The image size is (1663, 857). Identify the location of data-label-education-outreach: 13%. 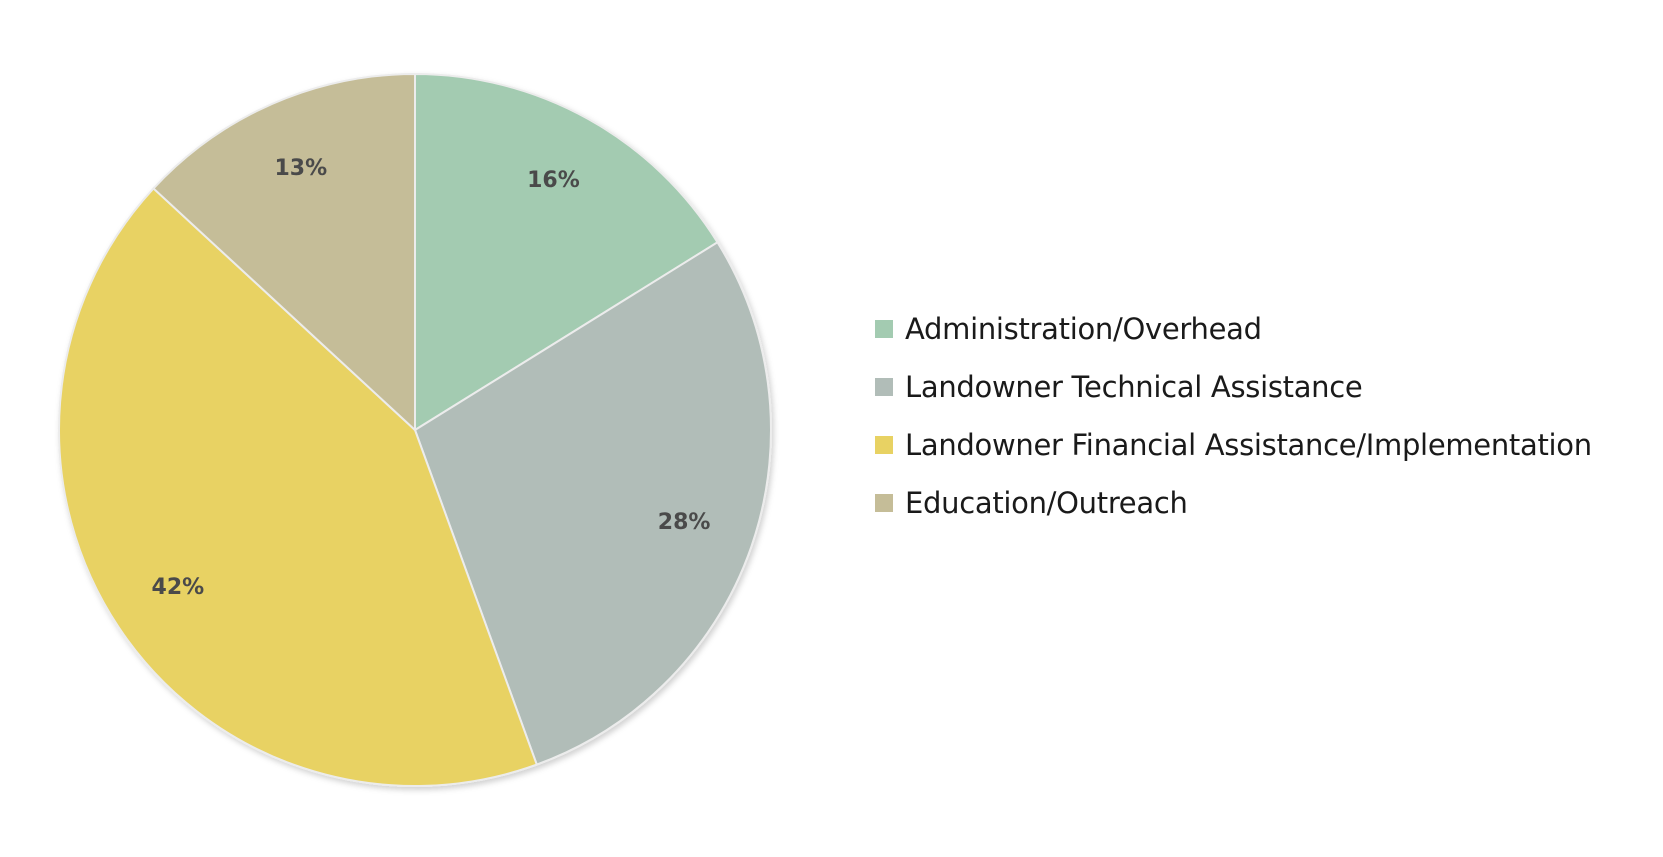
(300, 168).